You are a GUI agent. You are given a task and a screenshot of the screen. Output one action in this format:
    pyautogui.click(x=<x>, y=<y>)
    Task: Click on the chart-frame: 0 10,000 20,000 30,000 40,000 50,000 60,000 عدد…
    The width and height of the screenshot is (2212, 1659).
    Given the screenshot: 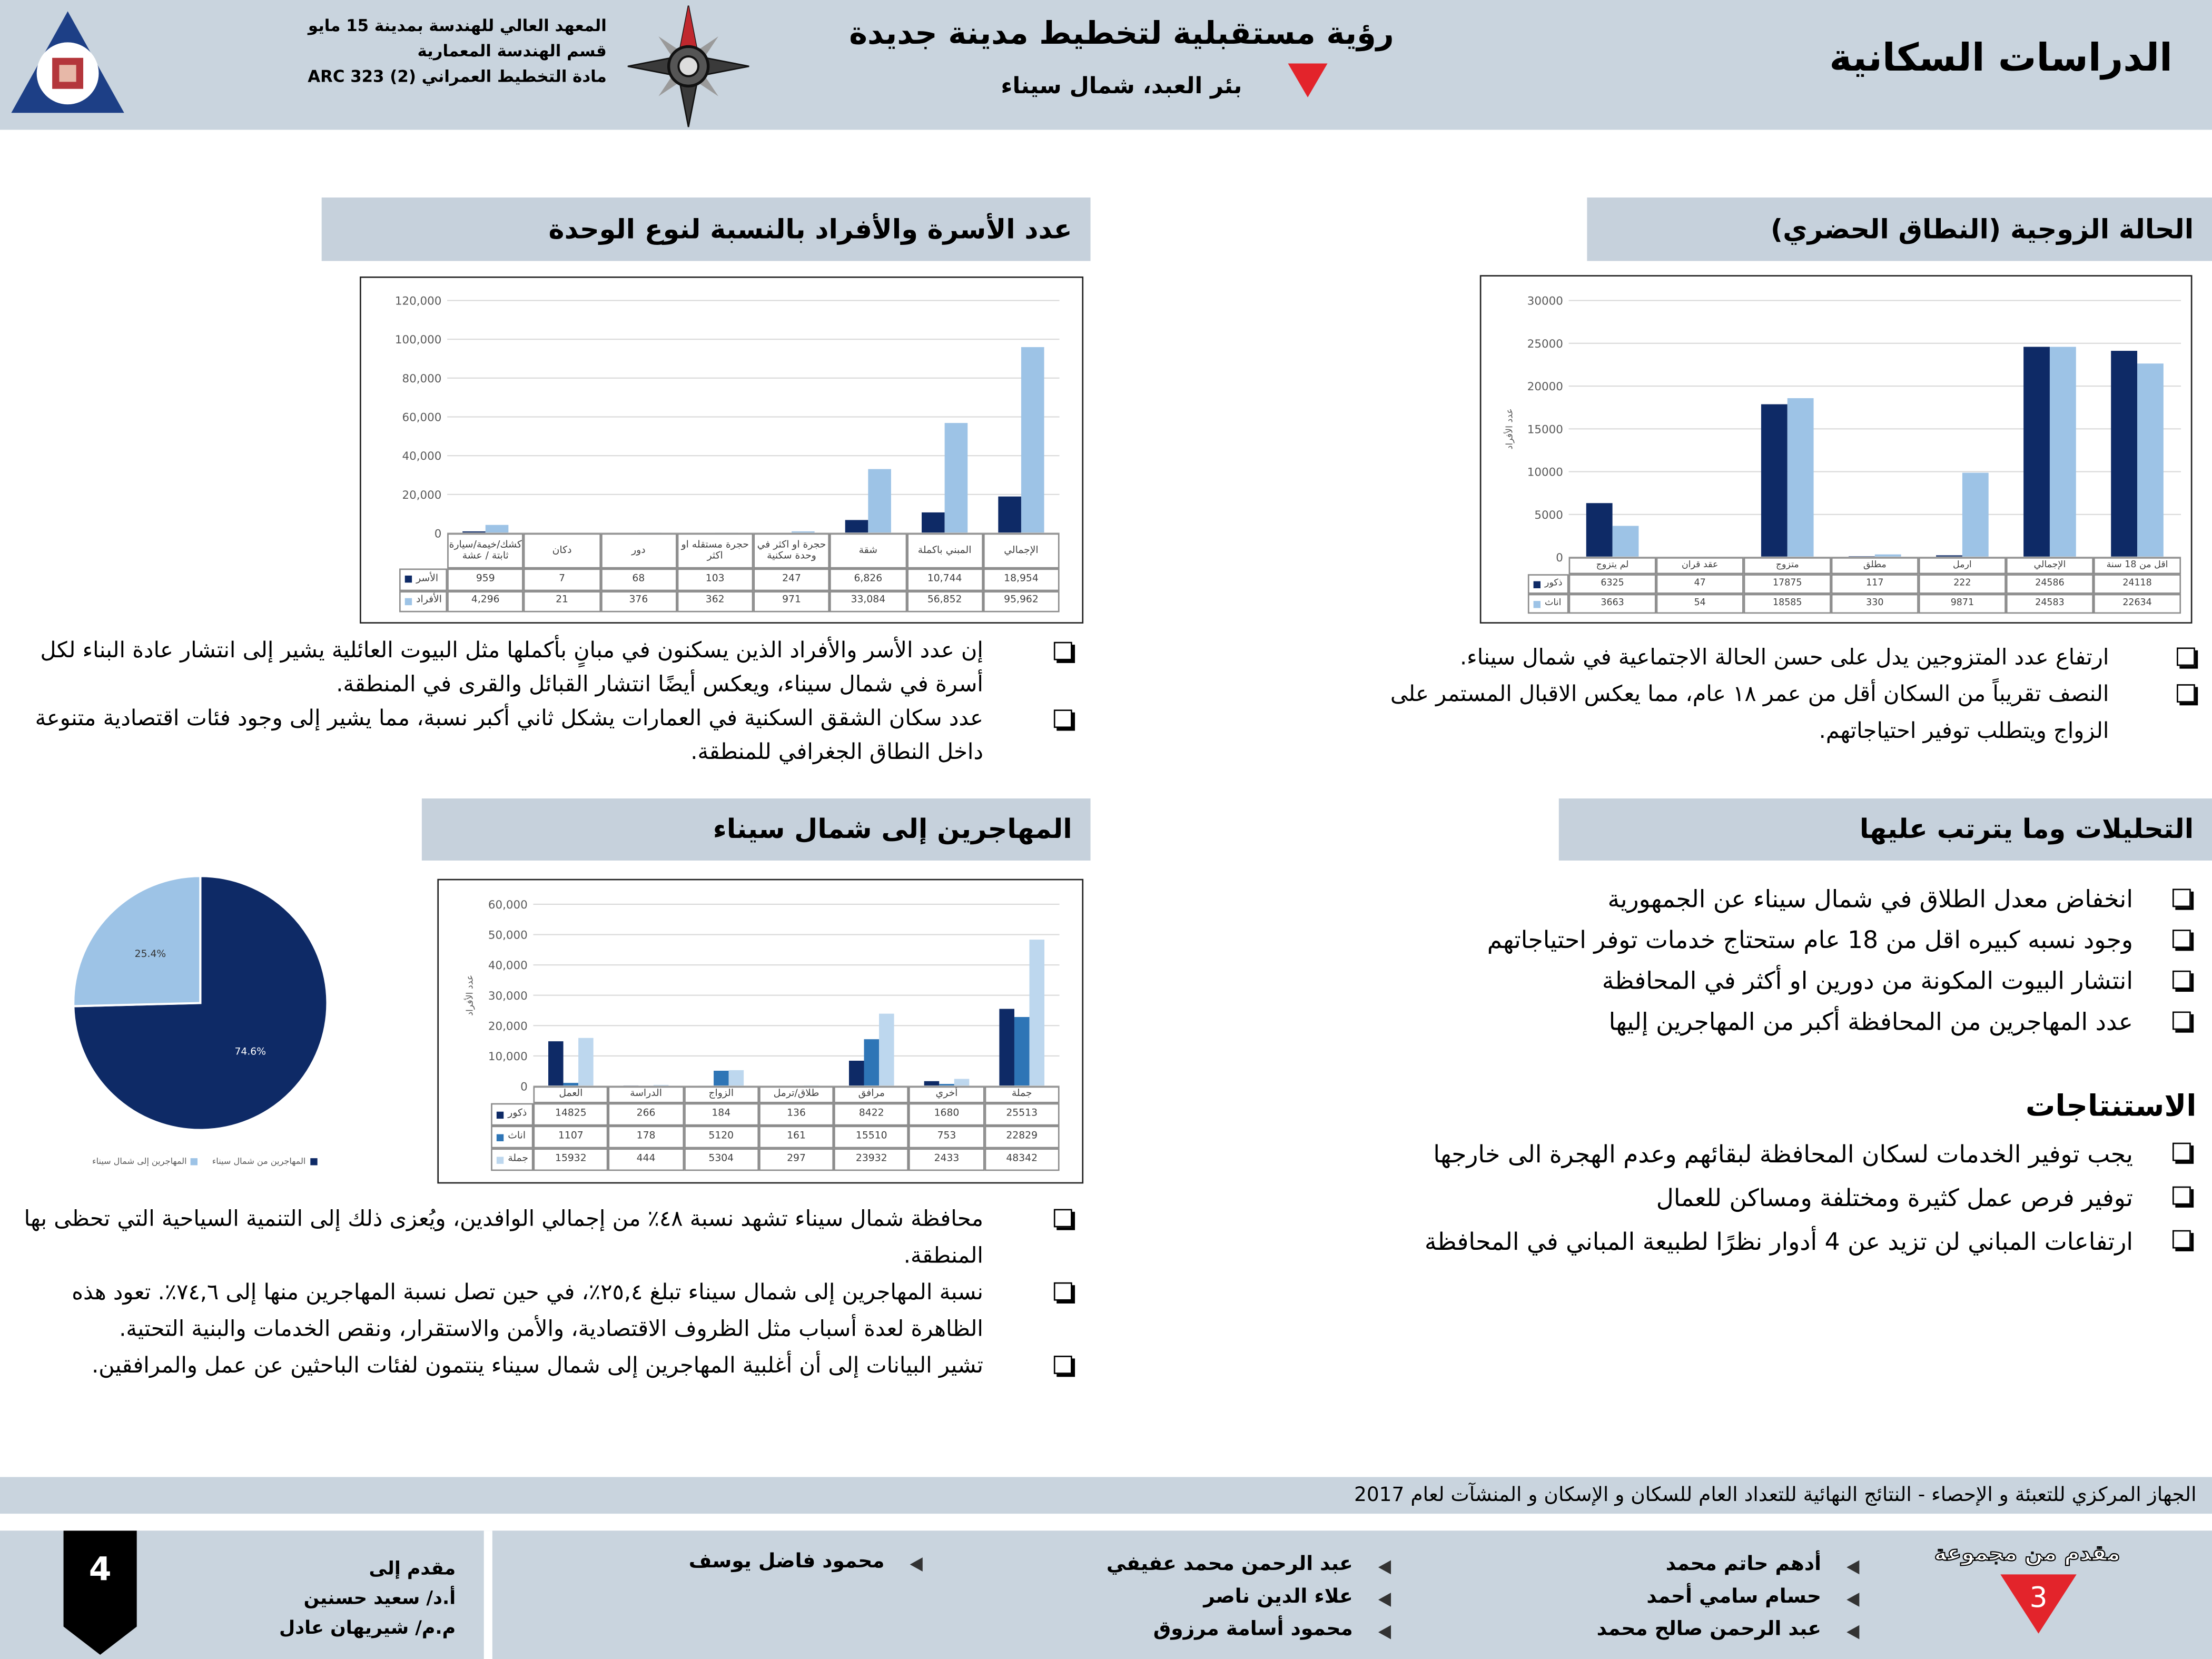 What is the action you would take?
    pyautogui.click(x=760, y=1031)
    